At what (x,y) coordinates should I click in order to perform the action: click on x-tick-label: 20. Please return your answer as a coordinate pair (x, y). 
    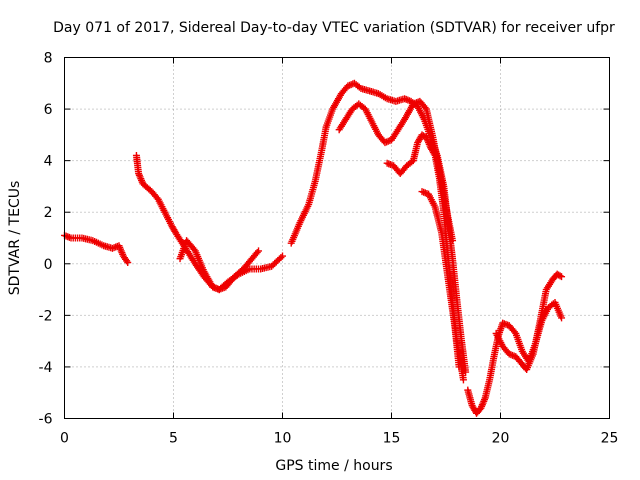
    Looking at the image, I should click on (501, 439).